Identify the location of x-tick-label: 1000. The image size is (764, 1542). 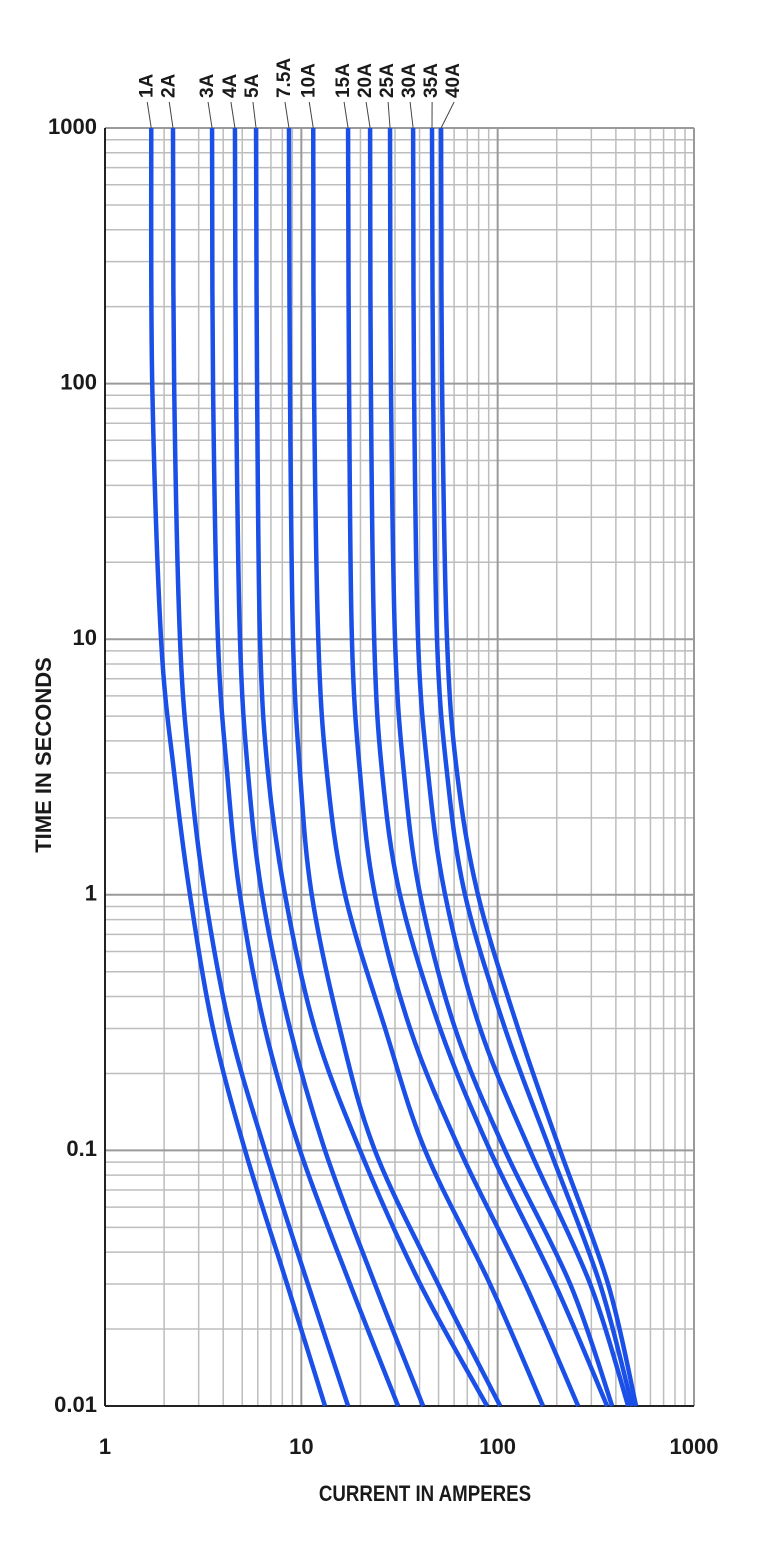
(694, 1446).